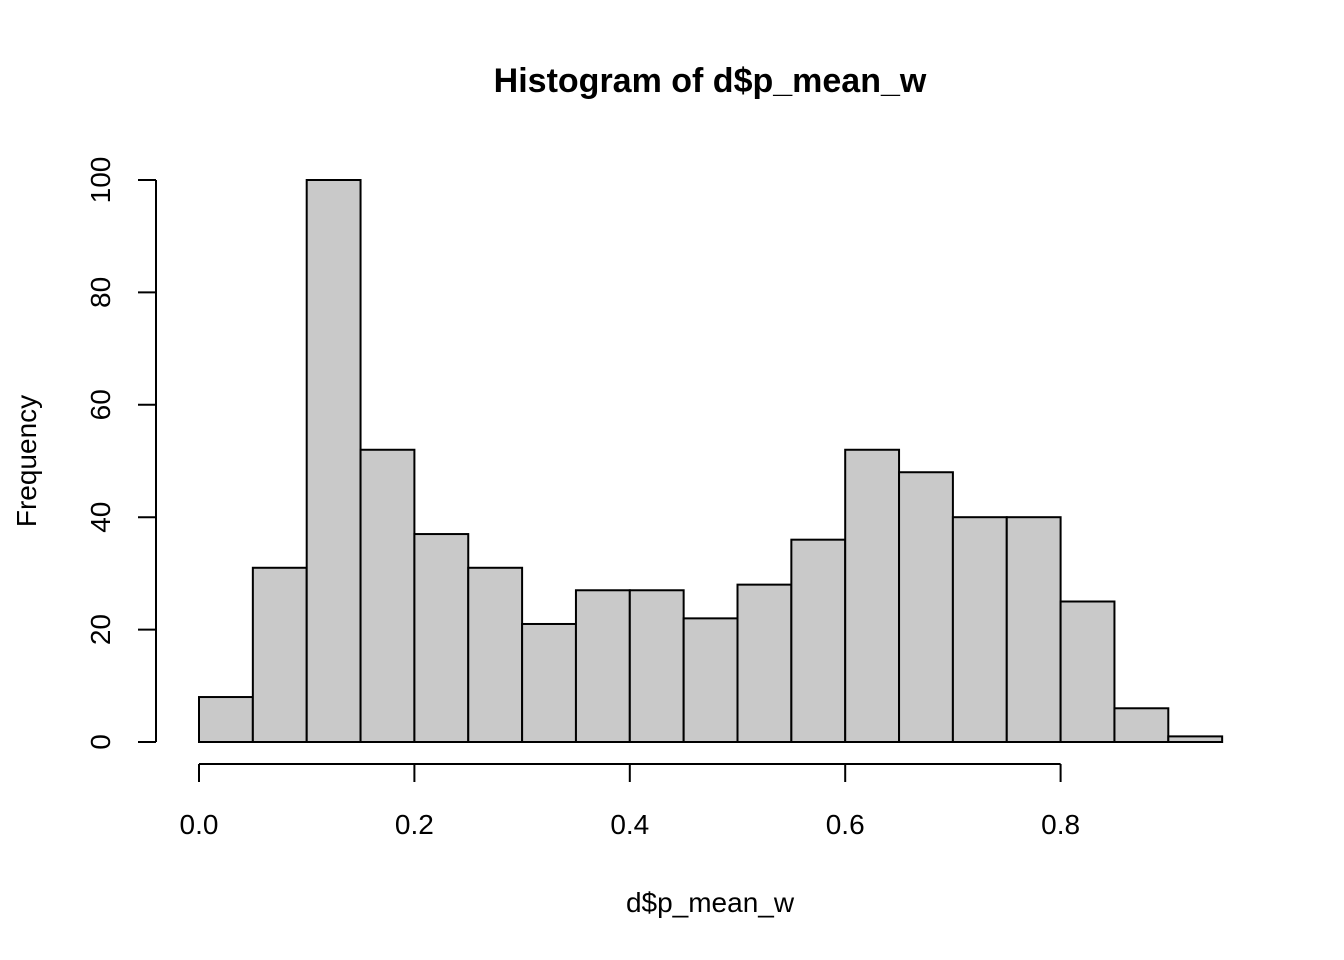  What do you see at coordinates (629, 824) in the screenshot?
I see `x-tick-label: 0.4` at bounding box center [629, 824].